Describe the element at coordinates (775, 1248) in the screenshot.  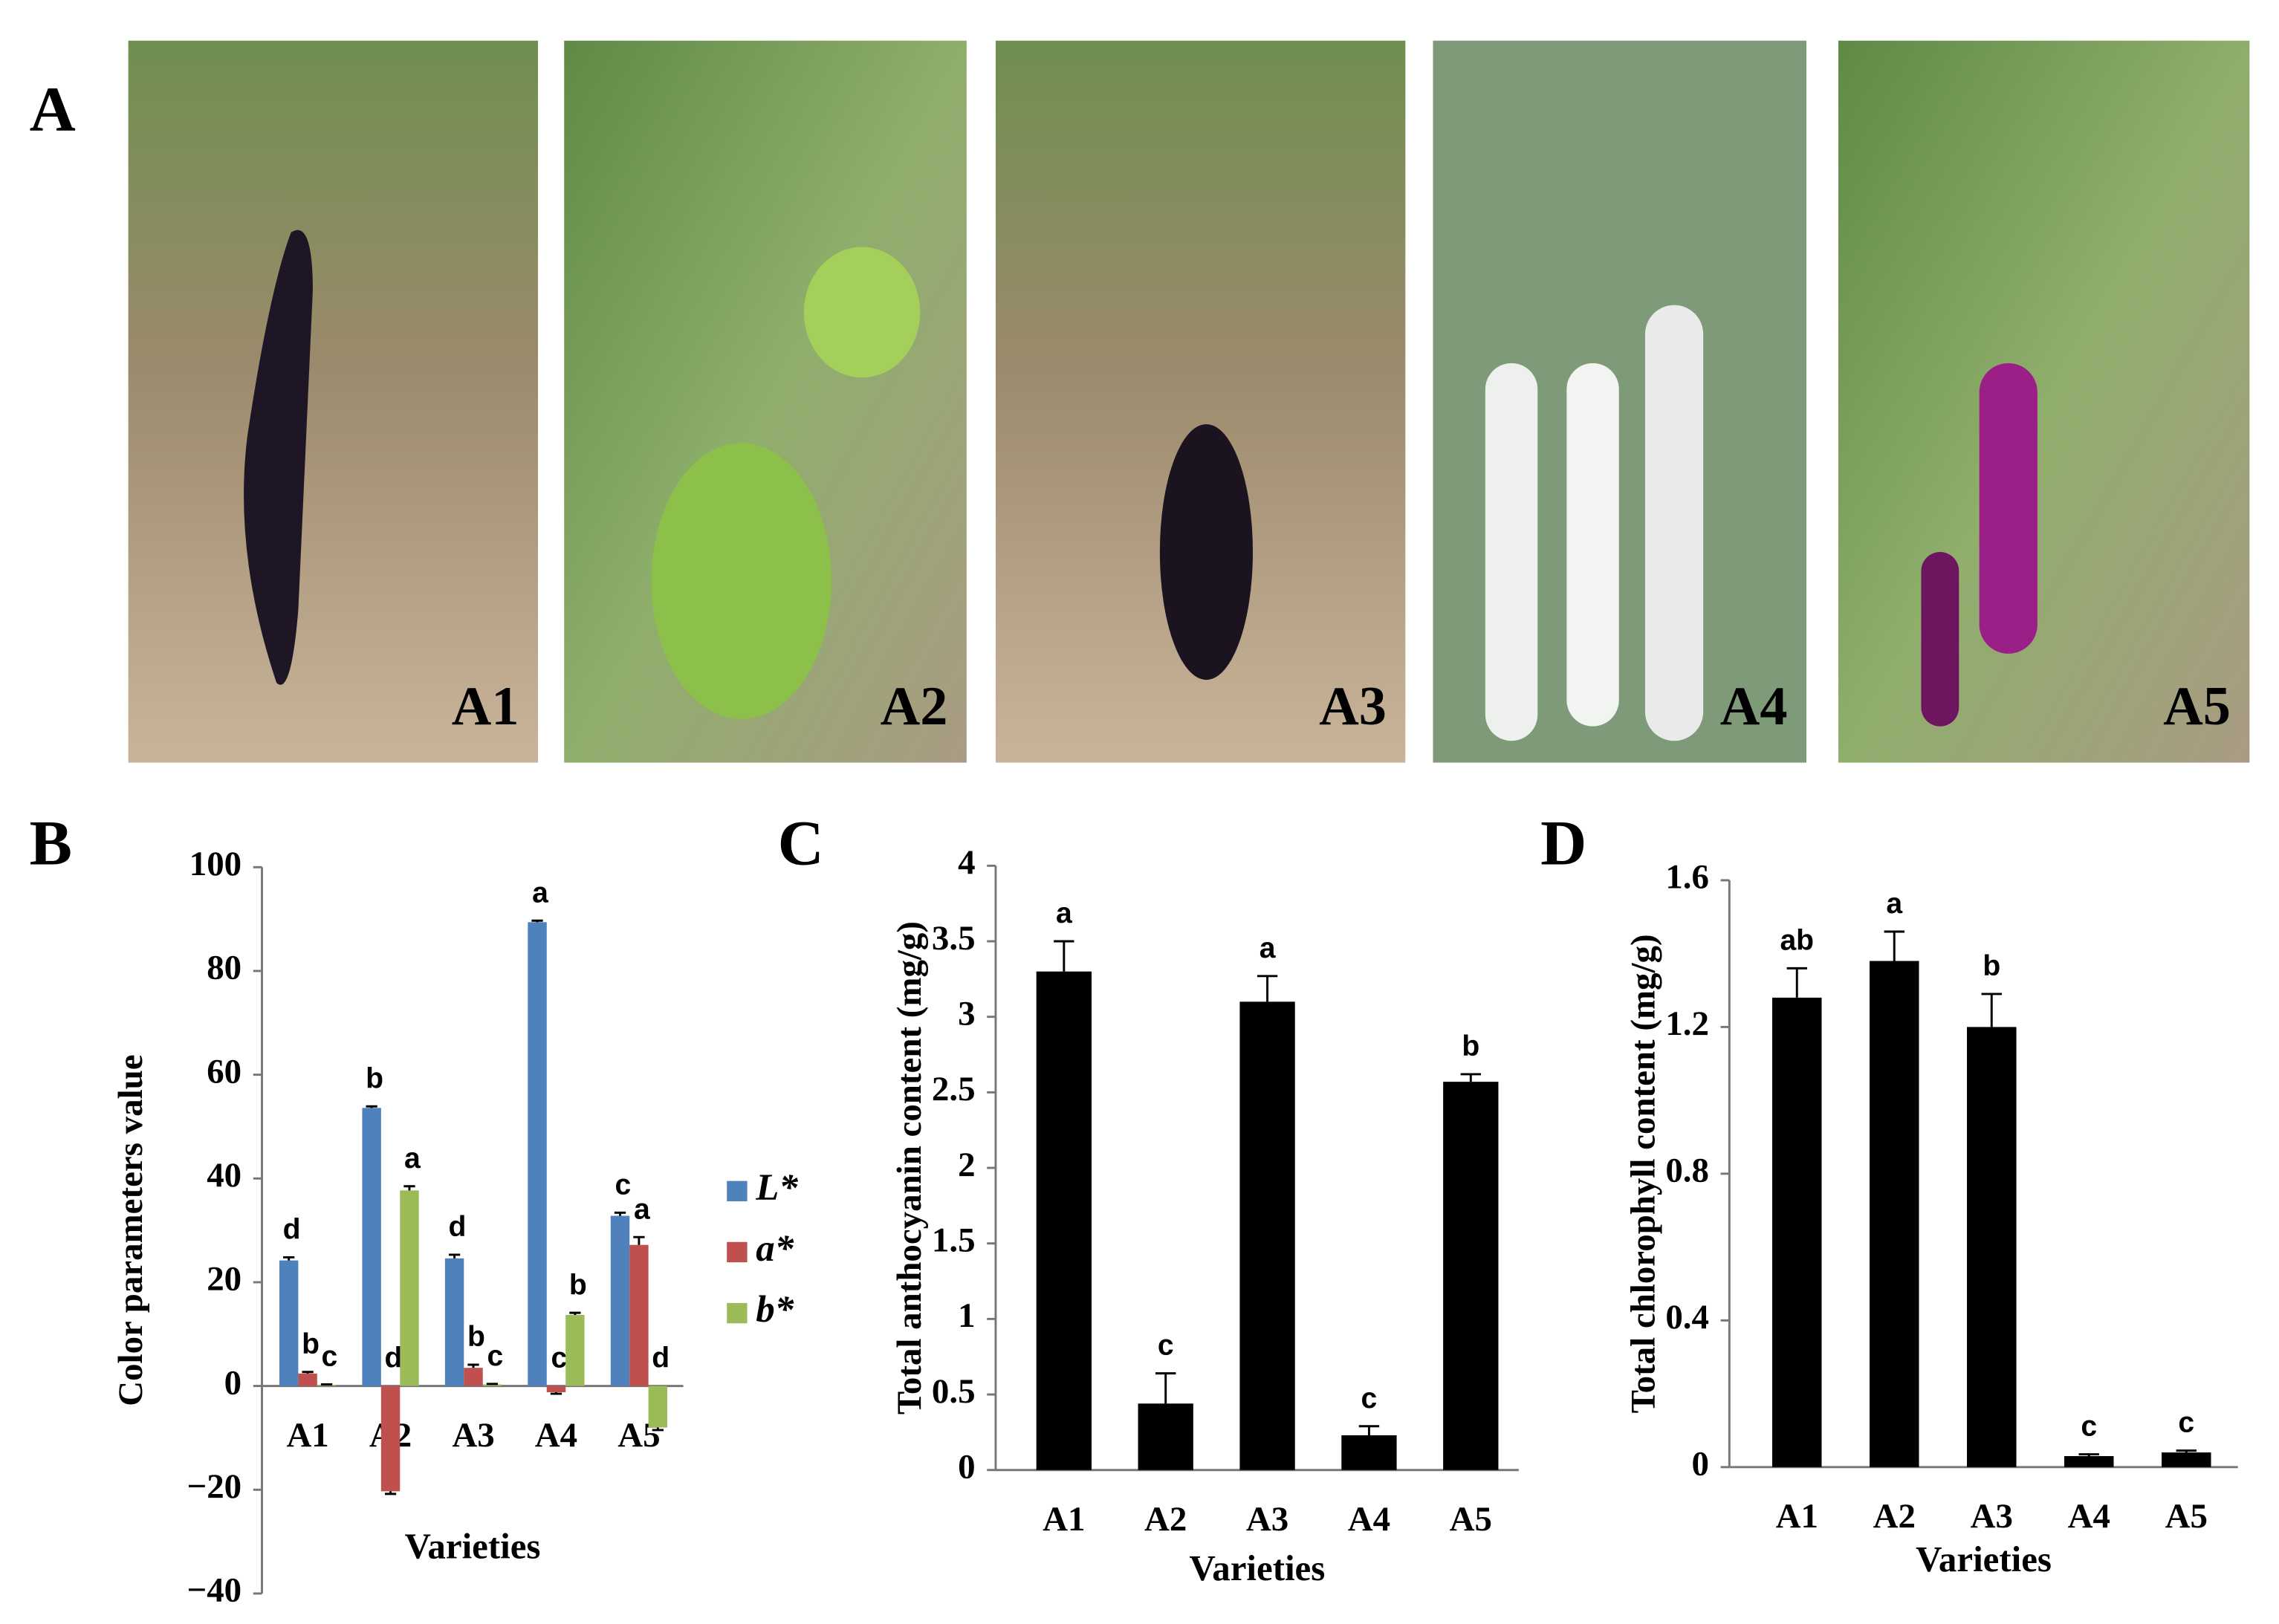
I see `legend-label: a*` at that location.